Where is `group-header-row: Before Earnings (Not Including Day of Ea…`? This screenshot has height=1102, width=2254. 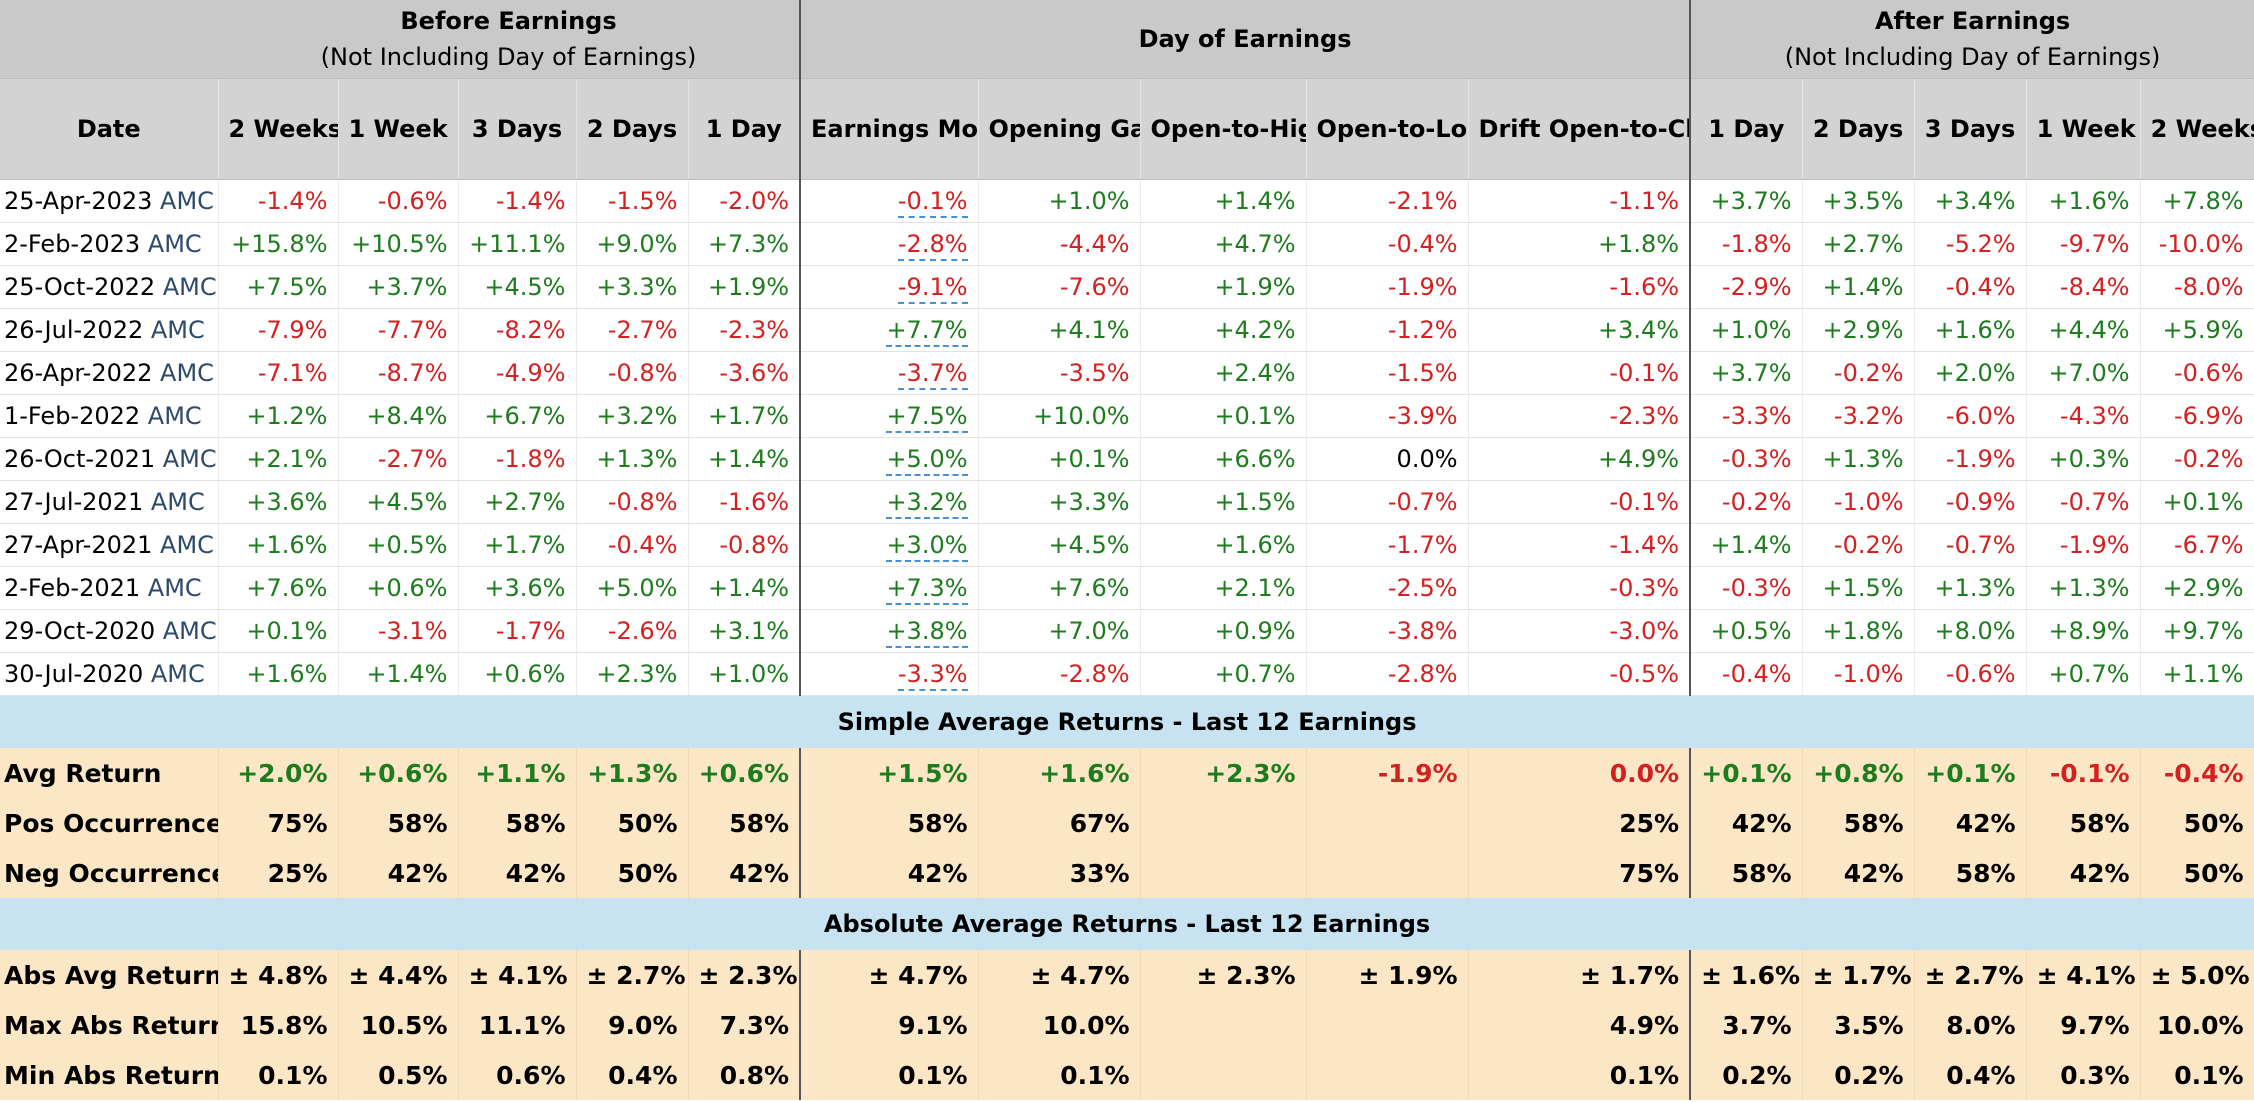
group-header-row: Before Earnings (Not Including Day of Ea… is located at coordinates (1127, 39).